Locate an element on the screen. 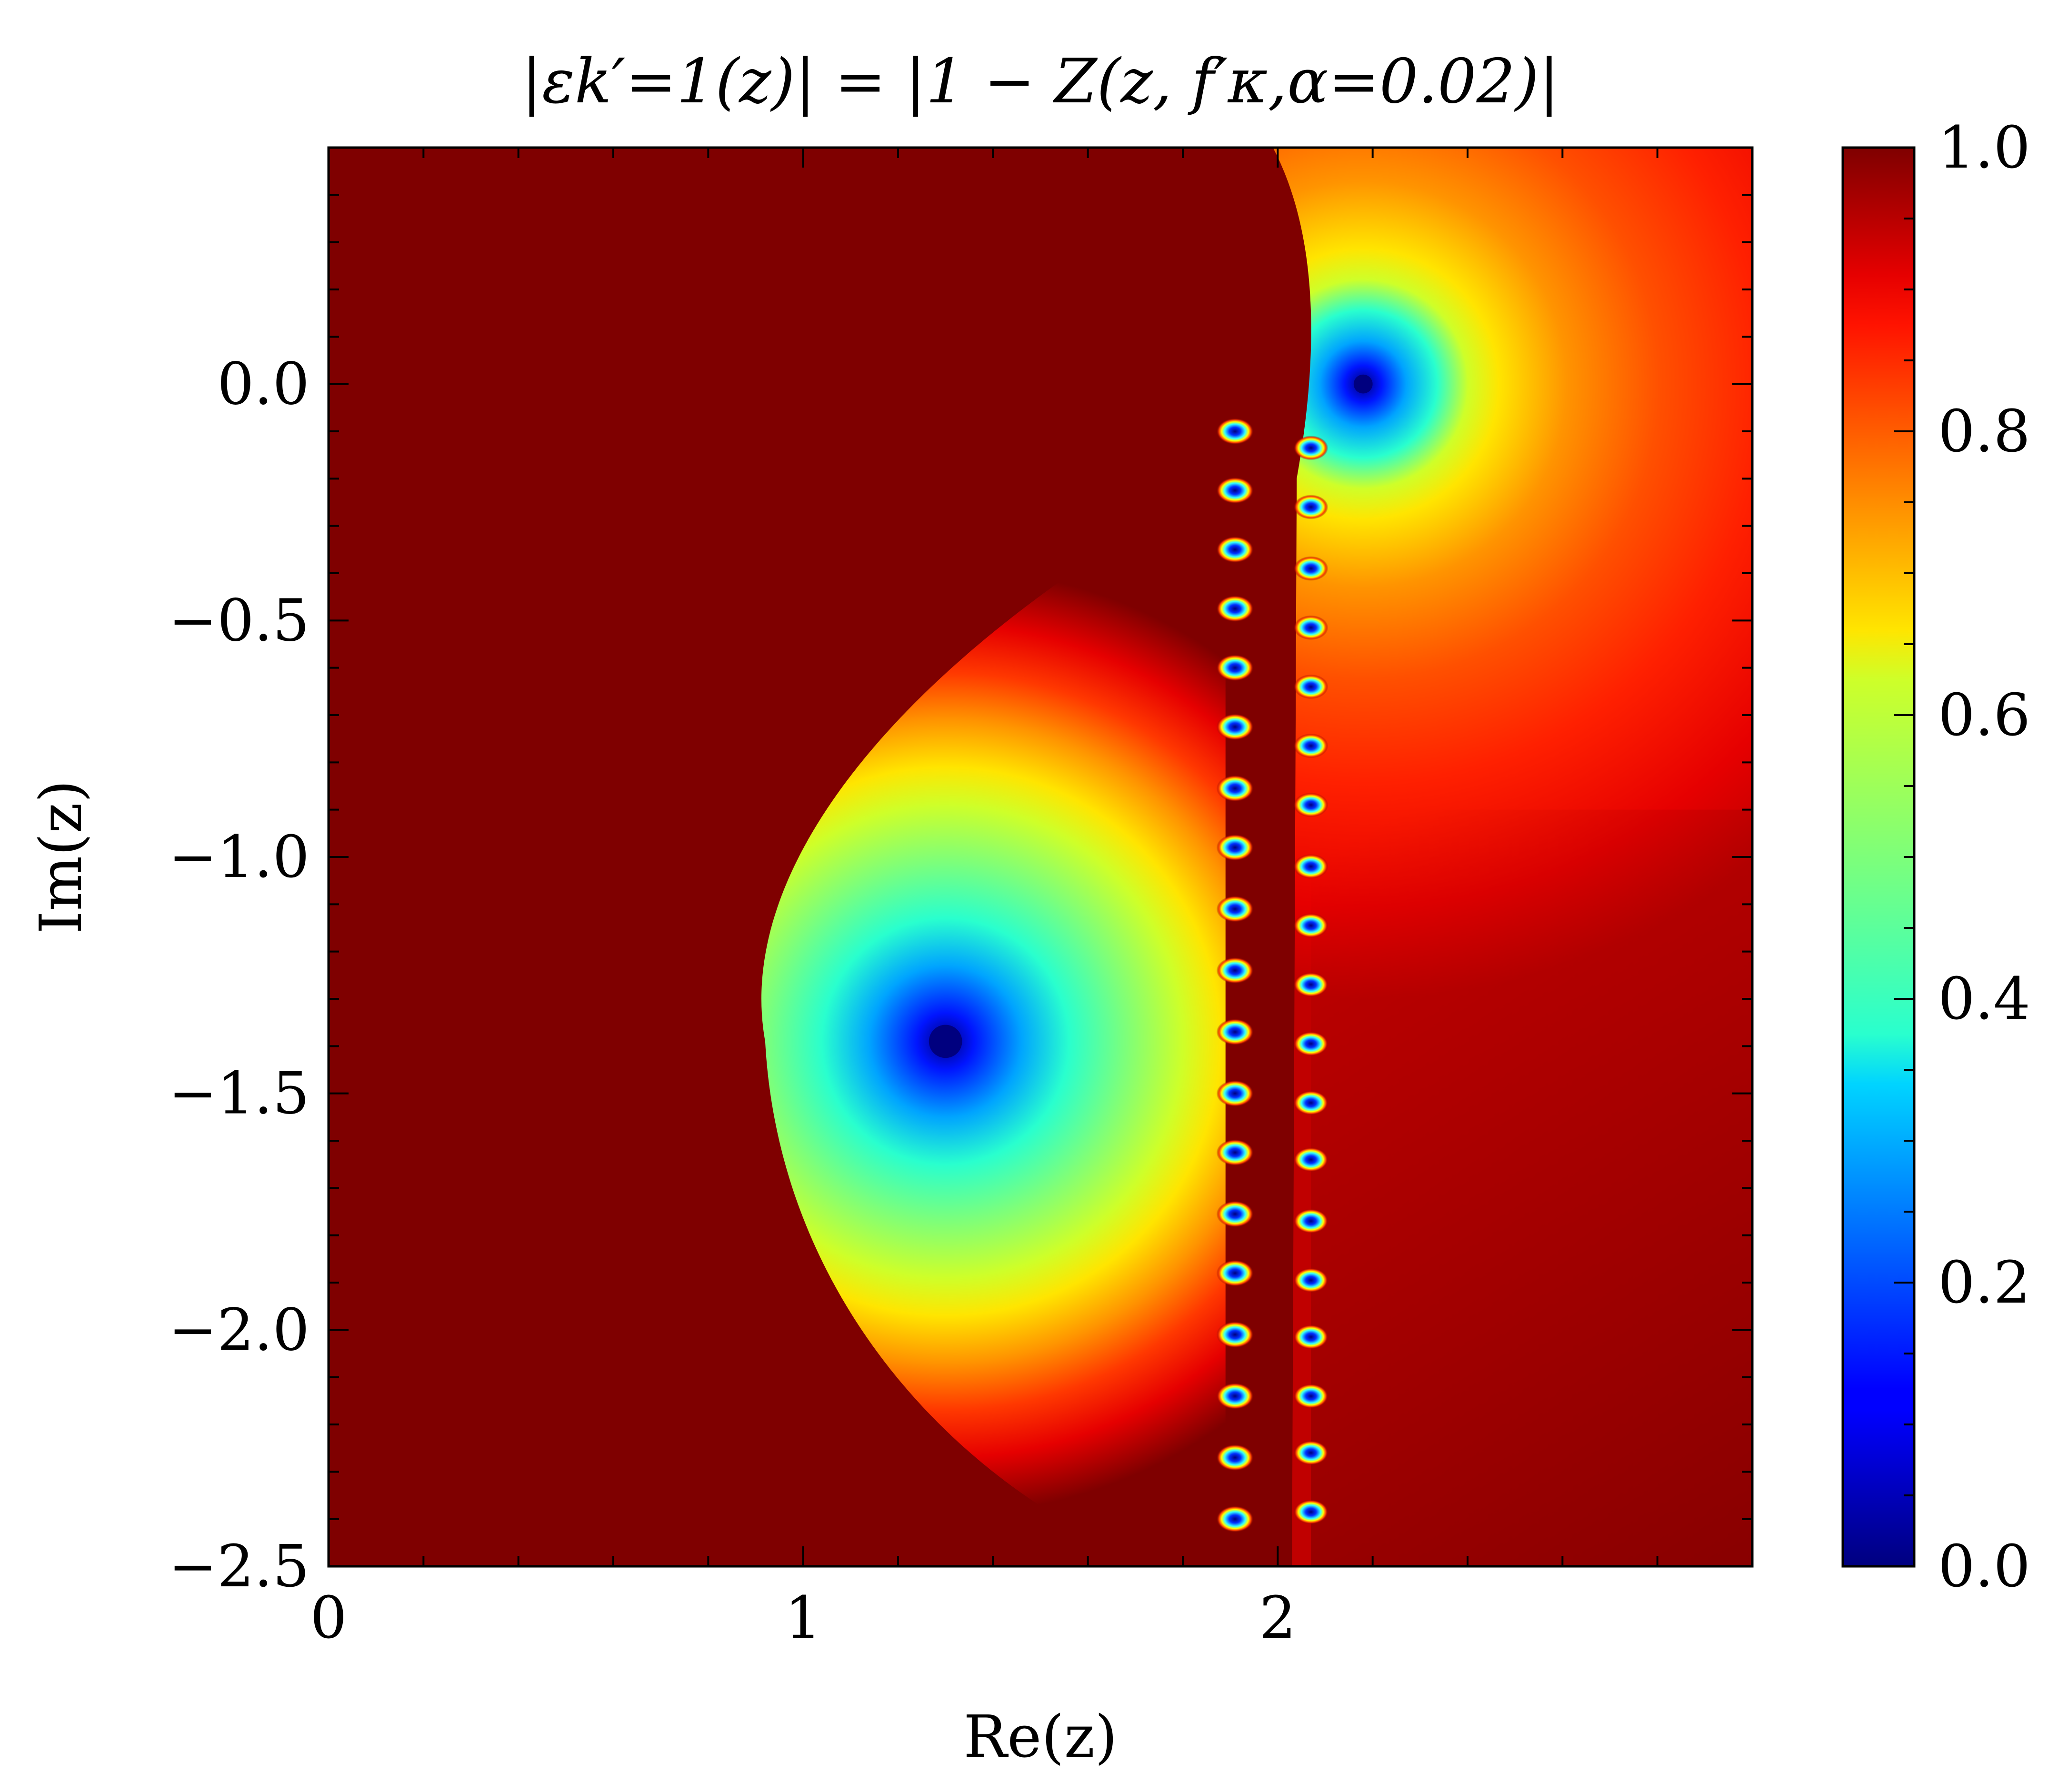 Image resolution: width=2058 pixels, height=1792 pixels. colorbar-tick-label: 1.0 is located at coordinates (1984, 147).